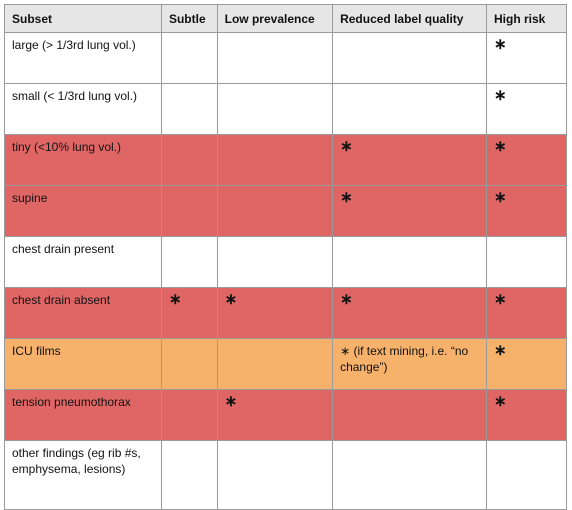  I want to click on cell-subset: large (> 1/3rd lung vol.), so click(83, 58).